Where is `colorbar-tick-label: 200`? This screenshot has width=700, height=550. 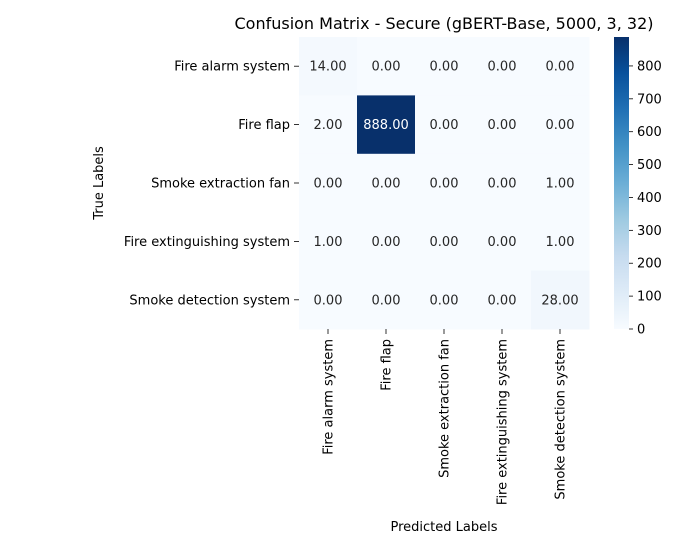 colorbar-tick-label: 200 is located at coordinates (649, 264).